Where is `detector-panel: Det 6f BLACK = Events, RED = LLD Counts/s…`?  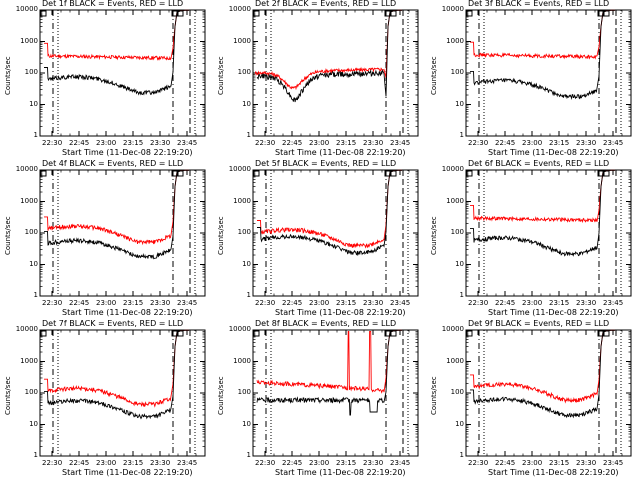
detector-panel: Det 6f BLACK = Events, RED = LLD Counts/s… is located at coordinates (532, 239).